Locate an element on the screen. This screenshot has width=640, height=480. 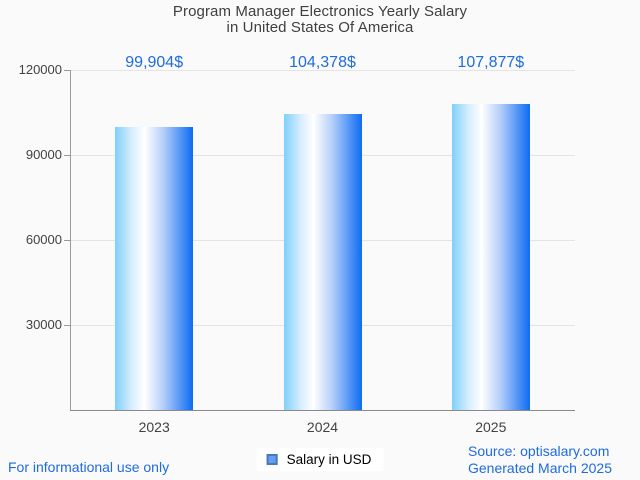
x-tick-label-2024: 2024 is located at coordinates (322, 427).